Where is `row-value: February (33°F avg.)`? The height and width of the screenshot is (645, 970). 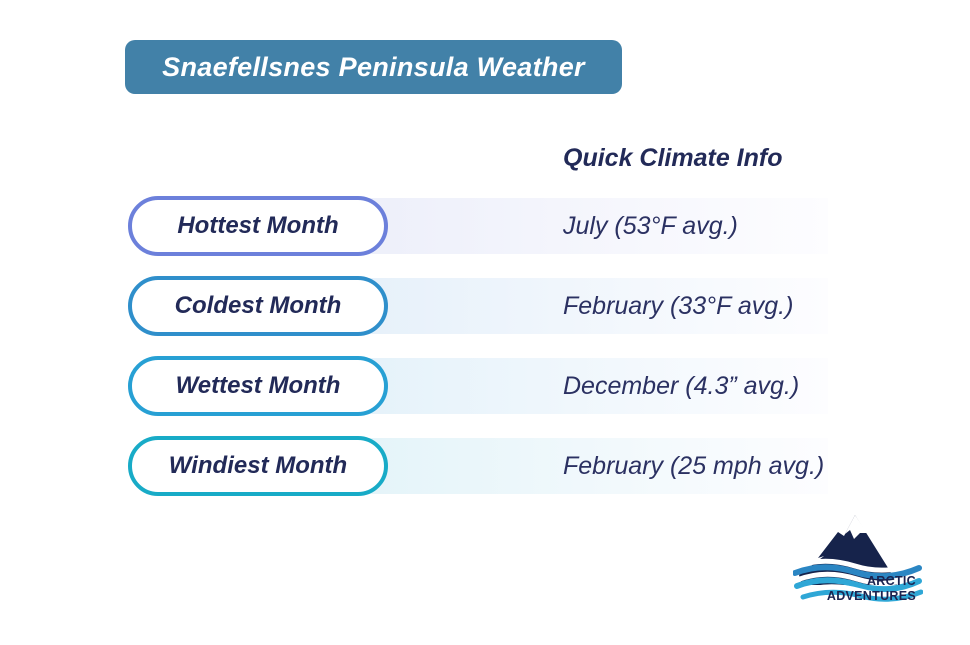 row-value: February (33°F avg.) is located at coordinates (678, 305).